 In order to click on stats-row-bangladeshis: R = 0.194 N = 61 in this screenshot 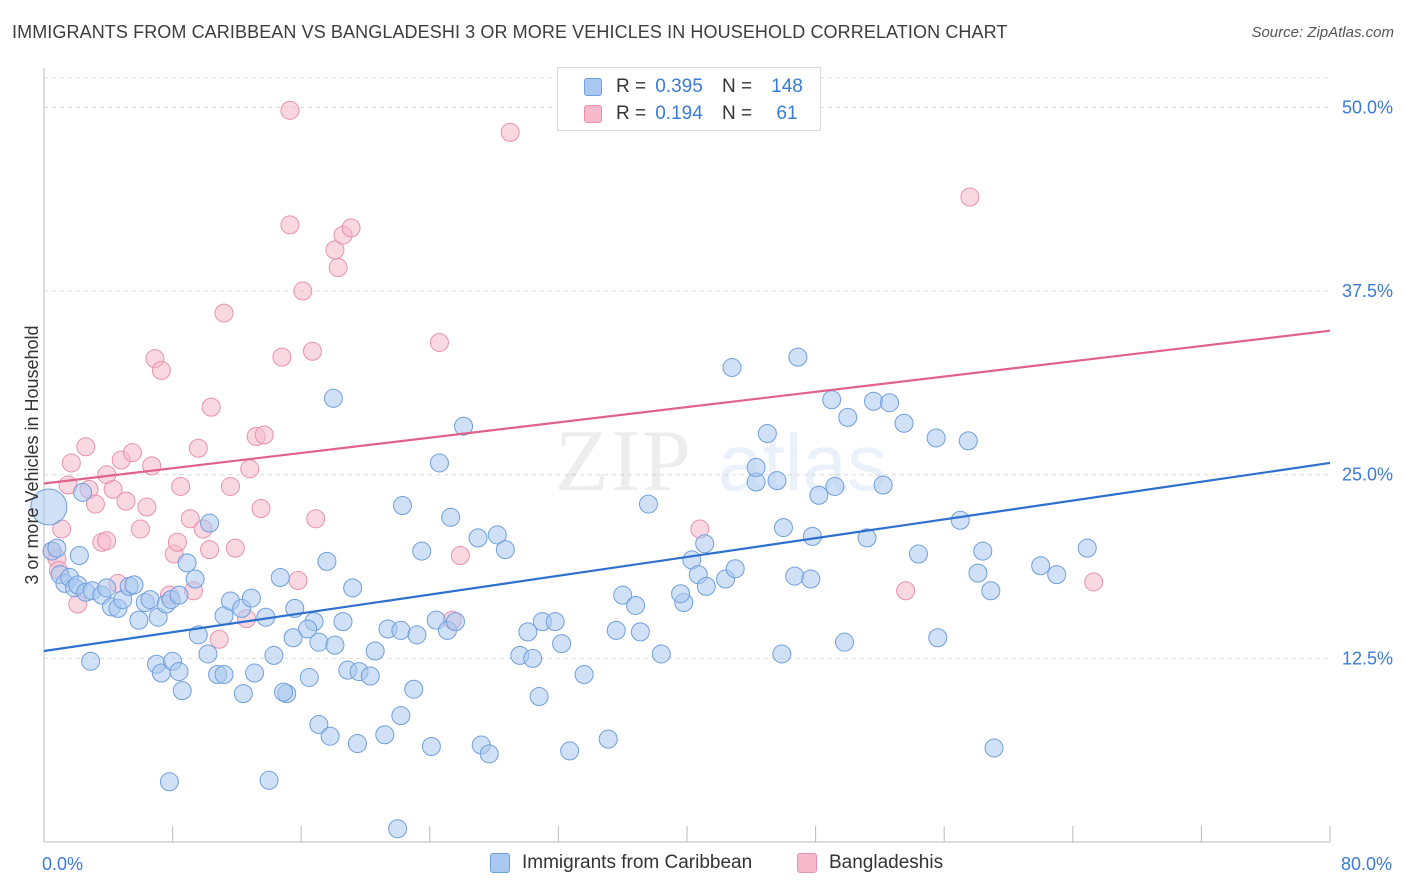, I will do `click(689, 114)`.